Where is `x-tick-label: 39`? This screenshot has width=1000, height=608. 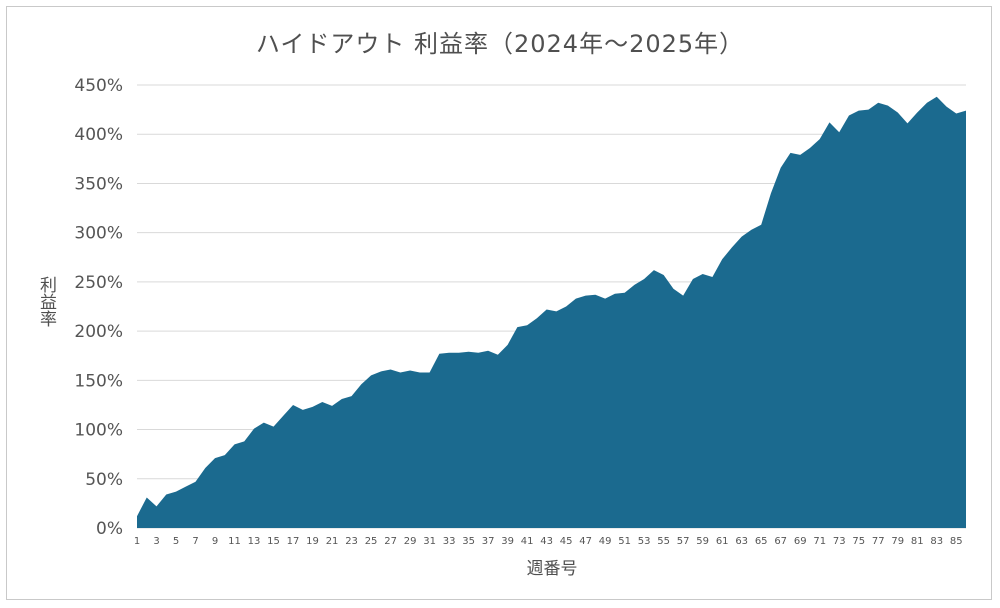 x-tick-label: 39 is located at coordinates (507, 541).